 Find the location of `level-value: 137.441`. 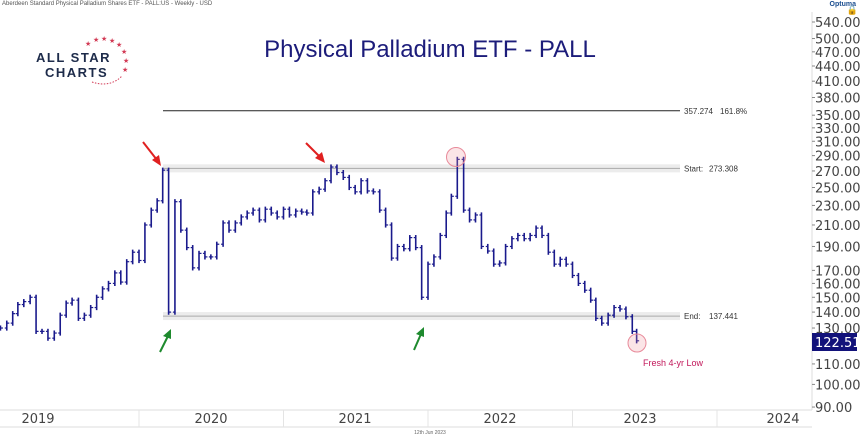

level-value: 137.441 is located at coordinates (723, 316).